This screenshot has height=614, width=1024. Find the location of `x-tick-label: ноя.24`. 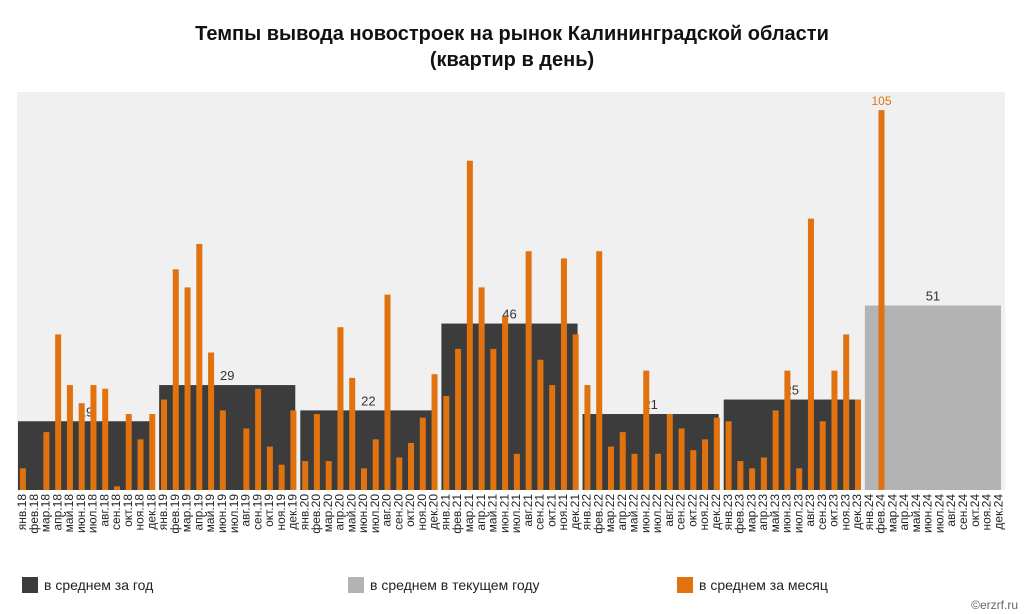

x-tick-label: ноя.24 is located at coordinates (987, 512).